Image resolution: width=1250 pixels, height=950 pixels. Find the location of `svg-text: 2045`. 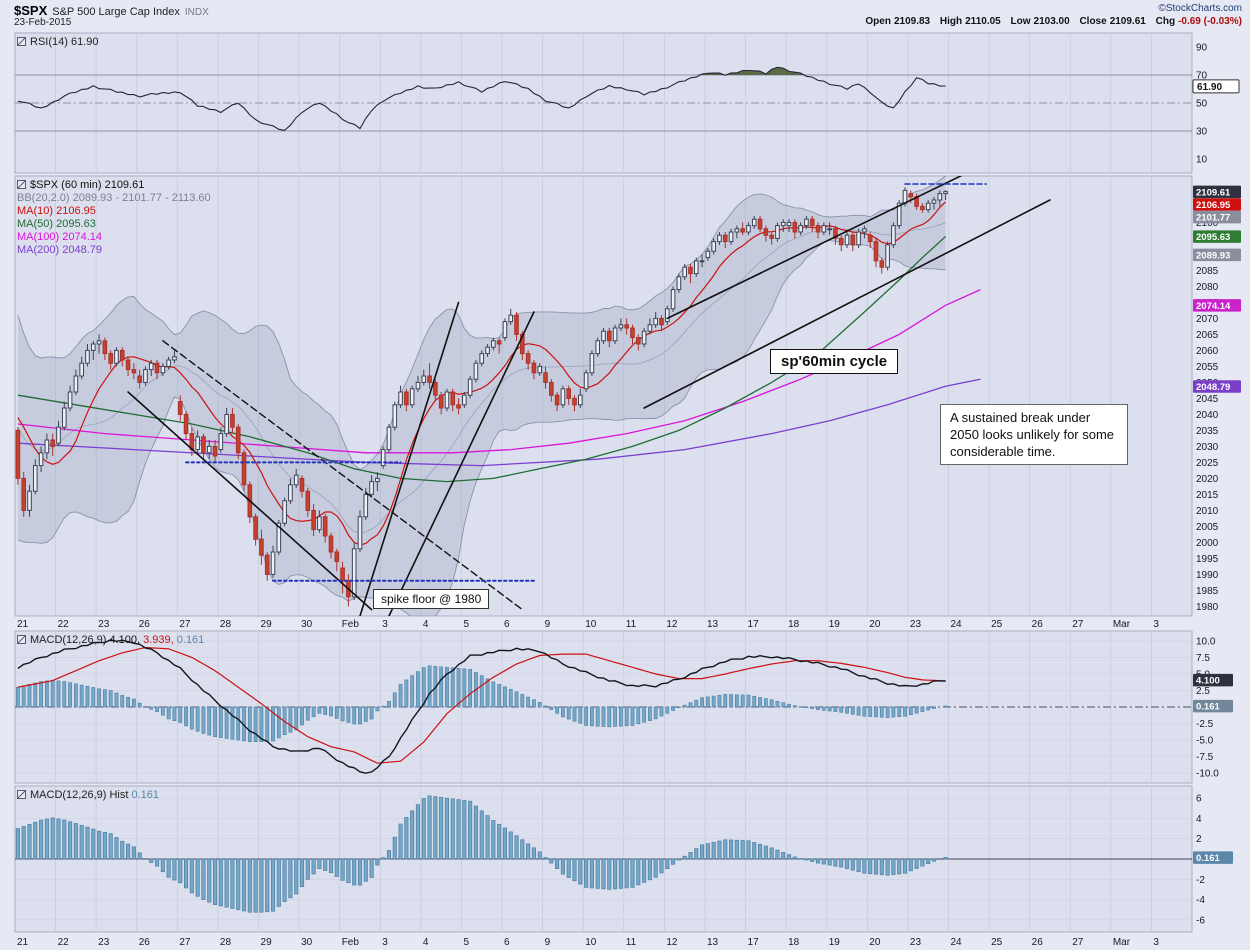

svg-text: 2045 is located at coordinates (1207, 399).